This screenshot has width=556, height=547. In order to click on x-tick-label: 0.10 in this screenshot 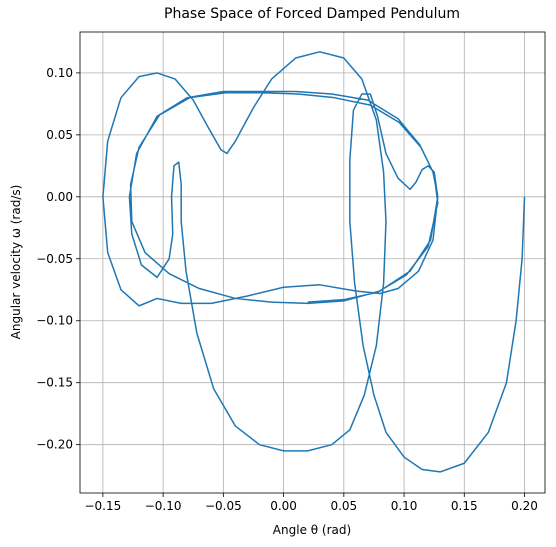, I will do `click(404, 506)`.